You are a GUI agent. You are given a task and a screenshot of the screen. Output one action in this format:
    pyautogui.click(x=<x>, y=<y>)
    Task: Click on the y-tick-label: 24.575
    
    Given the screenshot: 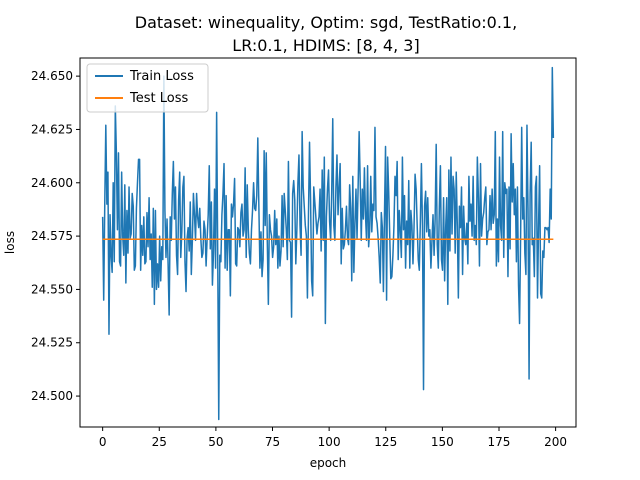 What is the action you would take?
    pyautogui.click(x=52, y=236)
    